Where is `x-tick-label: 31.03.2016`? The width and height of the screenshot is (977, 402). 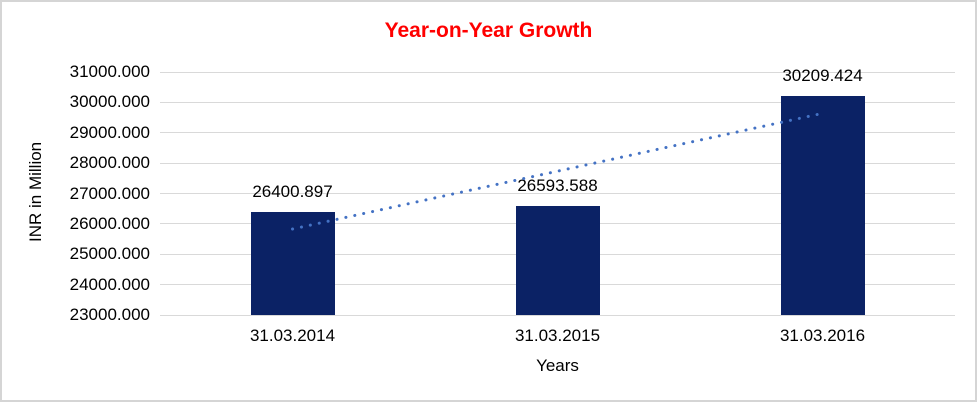 x-tick-label: 31.03.2016 is located at coordinates (822, 335).